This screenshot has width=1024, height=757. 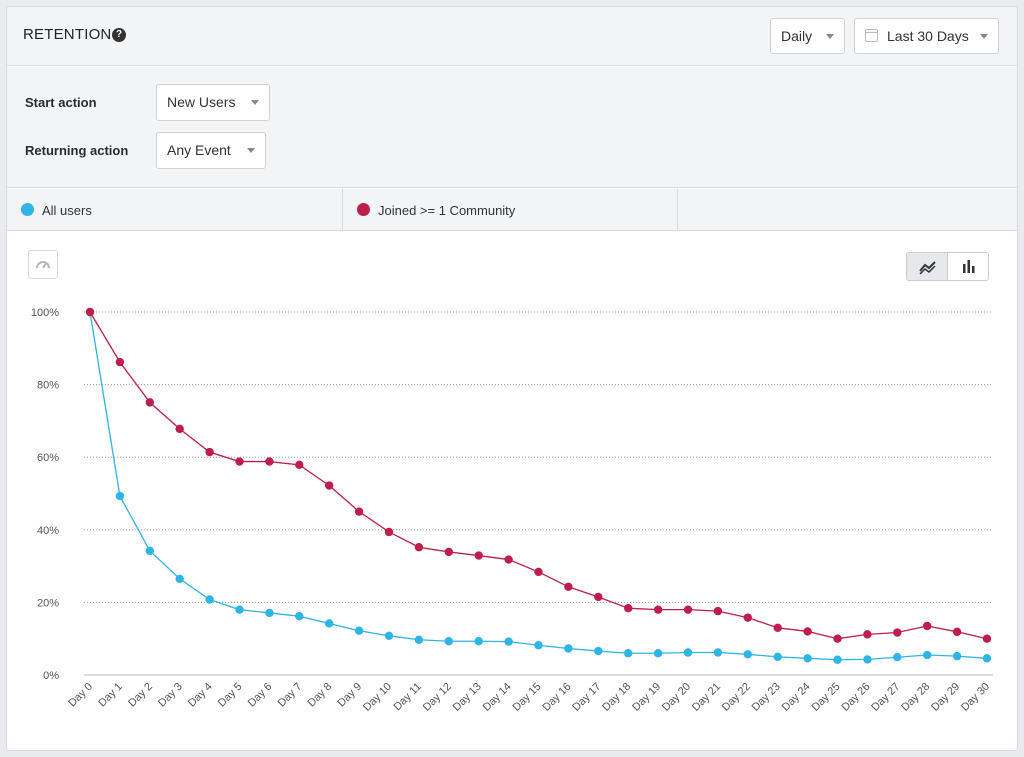 What do you see at coordinates (915, 697) in the screenshot?
I see `x-tick-label: Day 28` at bounding box center [915, 697].